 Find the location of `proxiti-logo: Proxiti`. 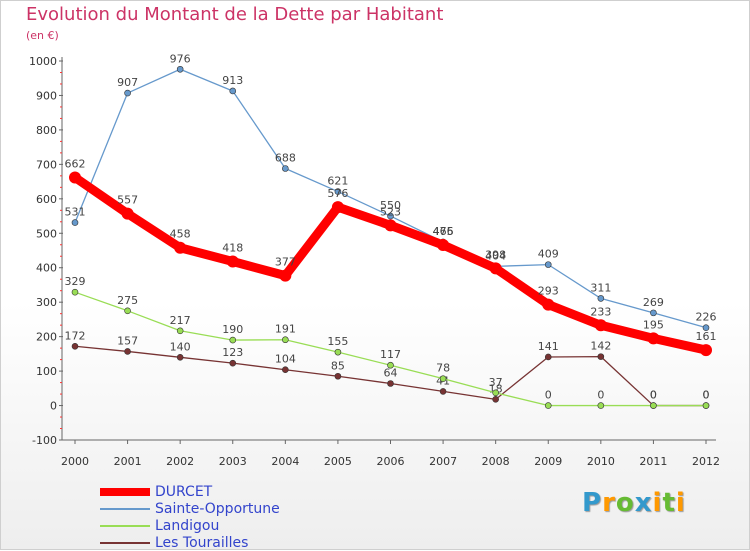

proxiti-logo: Proxiti is located at coordinates (634, 503).